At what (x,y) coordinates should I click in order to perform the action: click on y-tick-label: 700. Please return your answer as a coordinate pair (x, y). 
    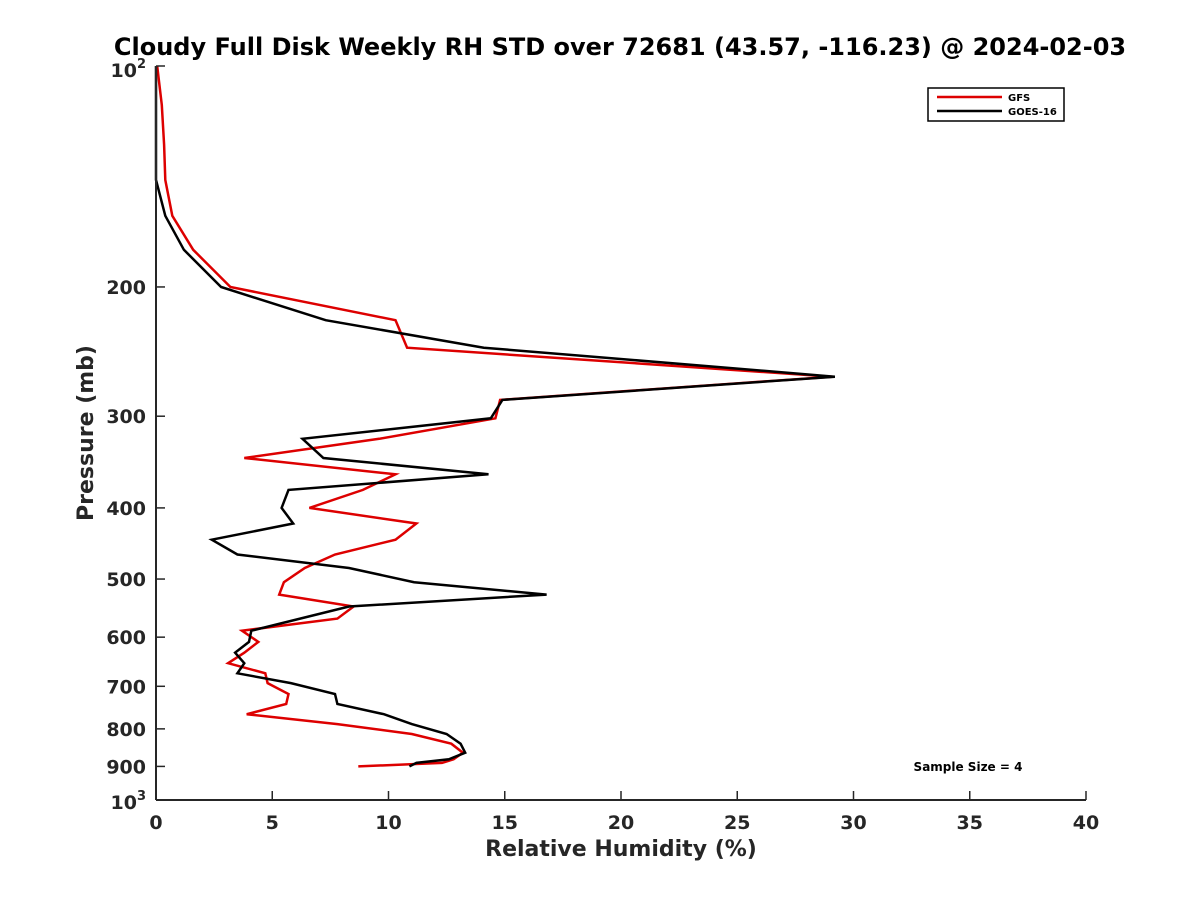
    Looking at the image, I should click on (126, 687).